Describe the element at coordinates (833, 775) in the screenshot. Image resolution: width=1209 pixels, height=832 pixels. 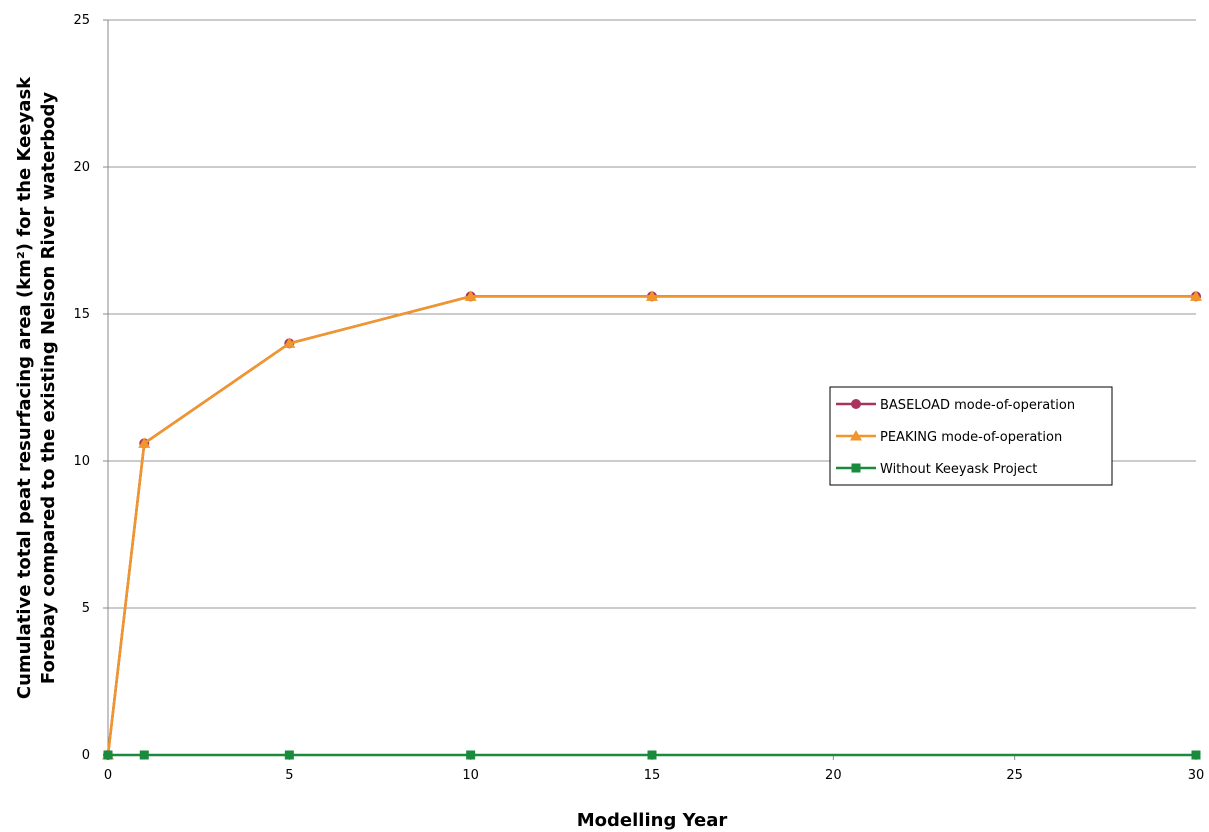
I see `x-tick-label: 20` at that location.